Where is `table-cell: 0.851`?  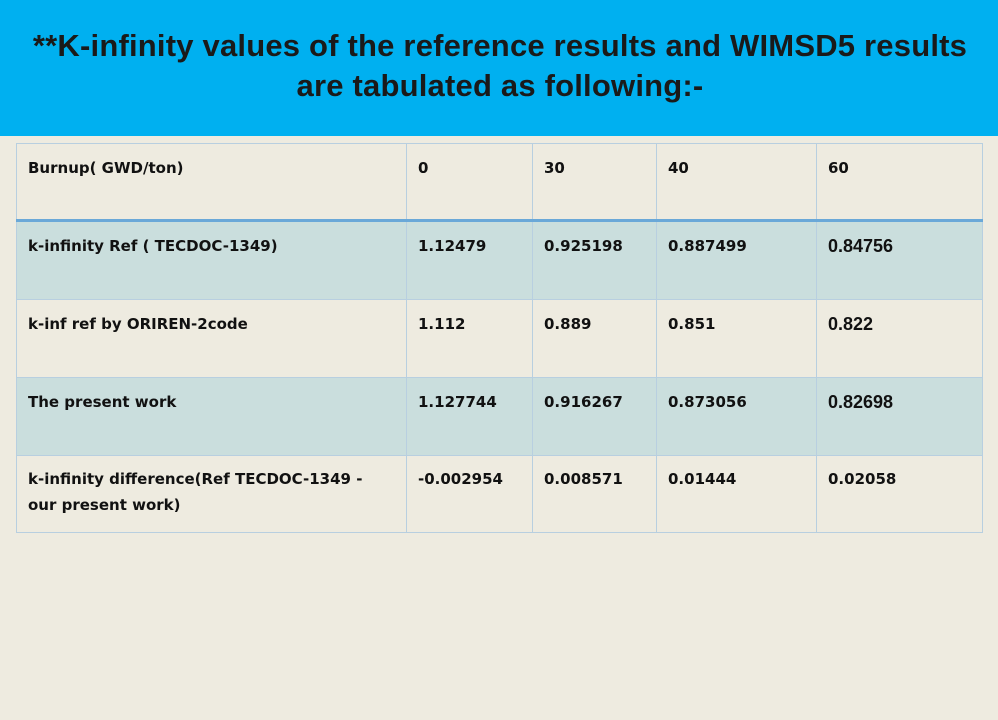
table-cell: 0.851 is located at coordinates (736, 338).